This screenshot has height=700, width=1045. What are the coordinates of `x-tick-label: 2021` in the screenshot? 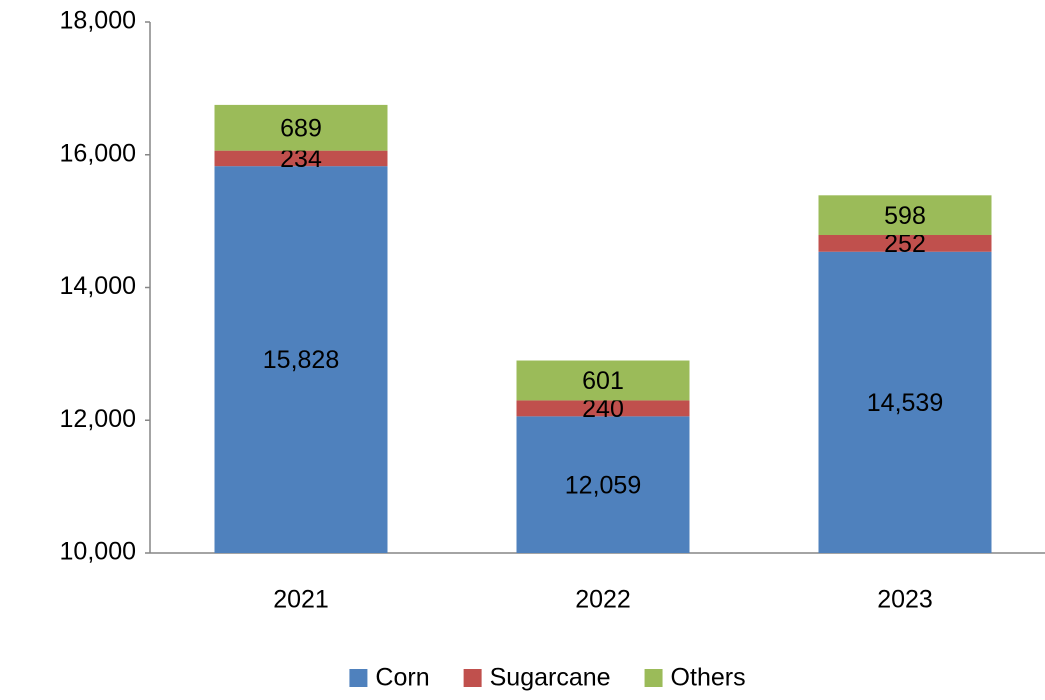 It's located at (301, 600).